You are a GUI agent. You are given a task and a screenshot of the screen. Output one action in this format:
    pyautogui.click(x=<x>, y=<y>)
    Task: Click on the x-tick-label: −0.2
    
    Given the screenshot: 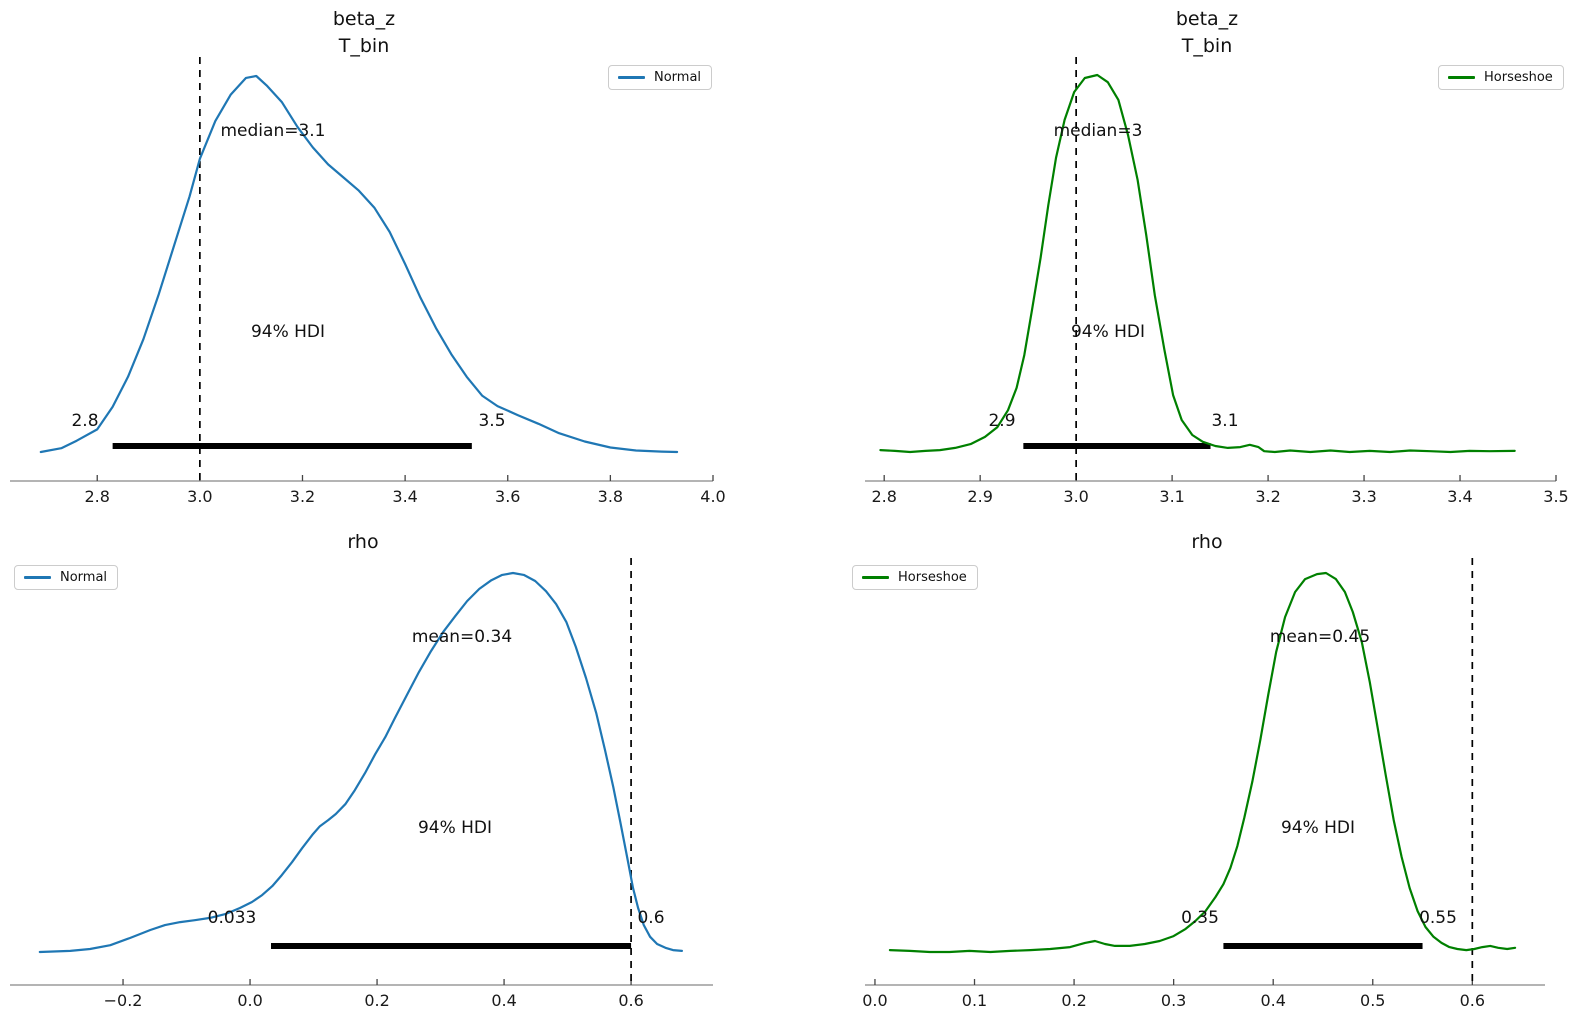 What is the action you would take?
    pyautogui.click(x=123, y=1000)
    